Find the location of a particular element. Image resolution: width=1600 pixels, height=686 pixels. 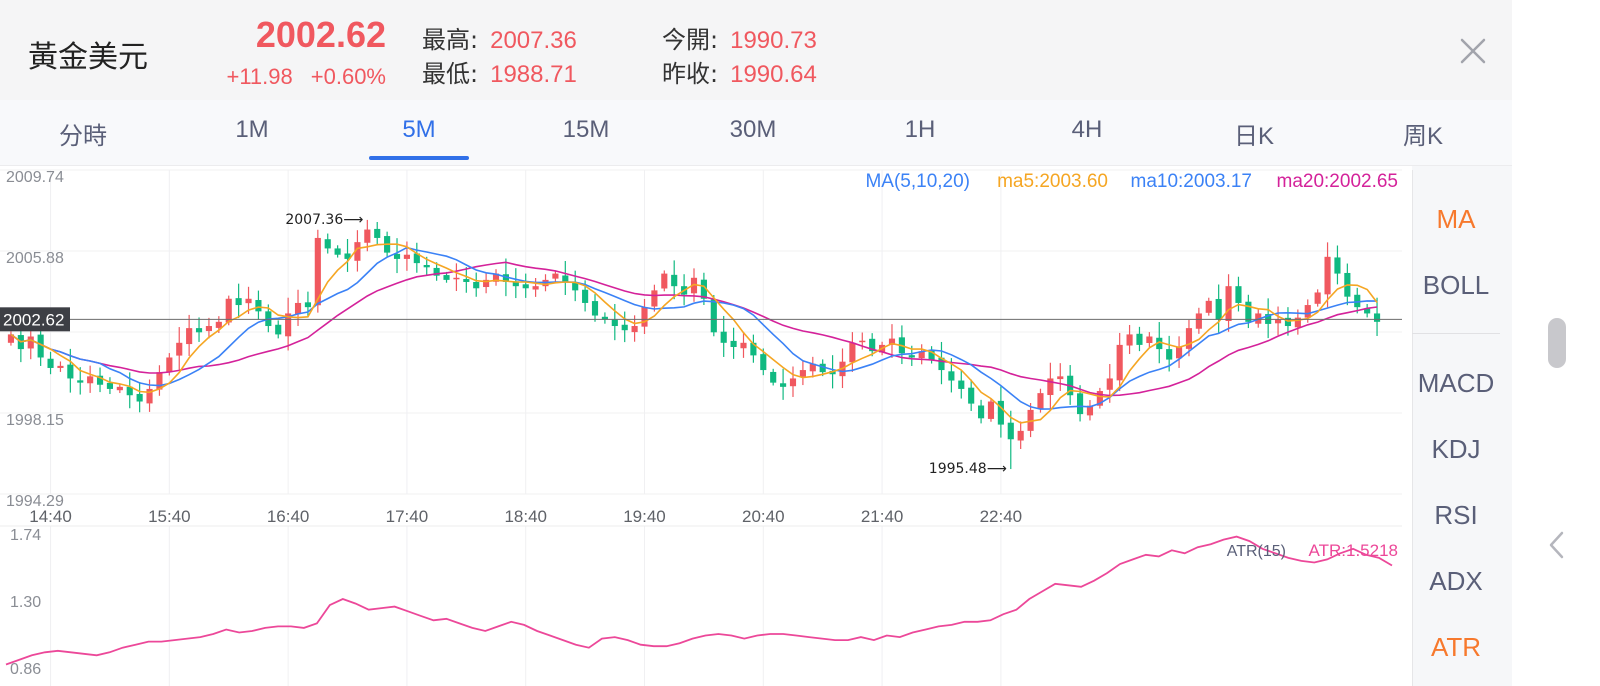

timeframe-tabs: 分時 1M 5M 15M 30M 1H 4H 日K 周K is located at coordinates (756, 133).